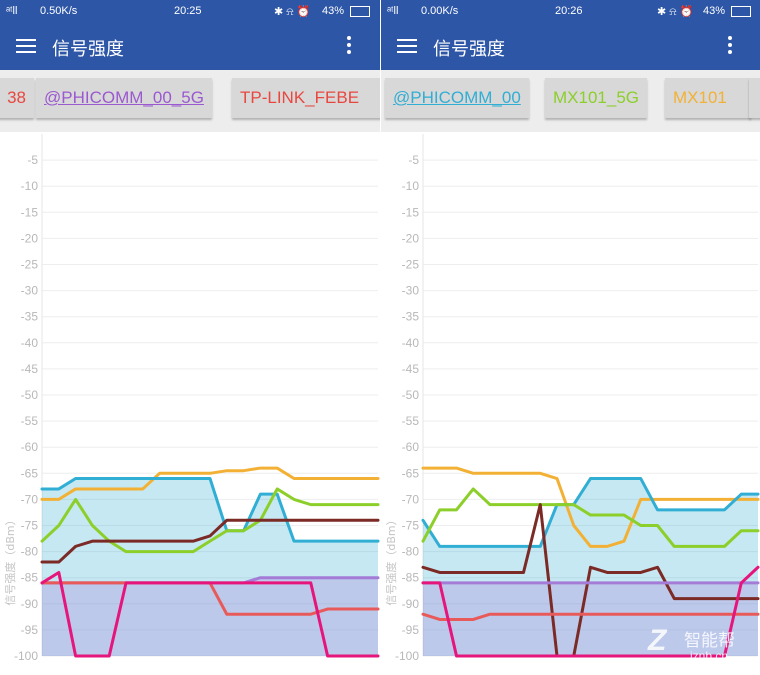  Describe the element at coordinates (59, 11) in the screenshot. I see `network-speed: 0.50K/s` at that location.